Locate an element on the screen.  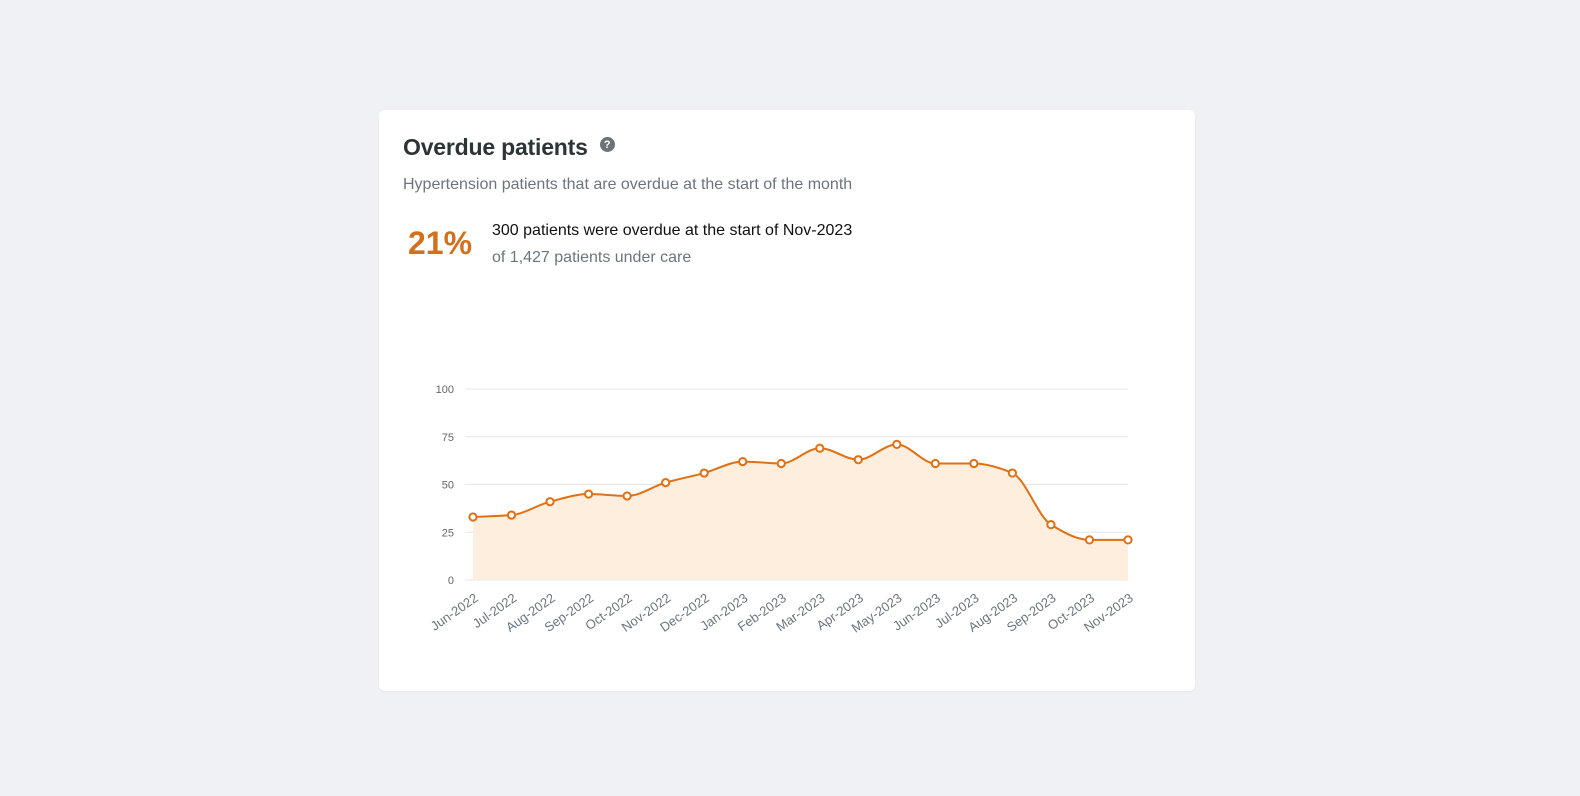
card-header: Overdue patients ? is located at coordinates (509, 147).